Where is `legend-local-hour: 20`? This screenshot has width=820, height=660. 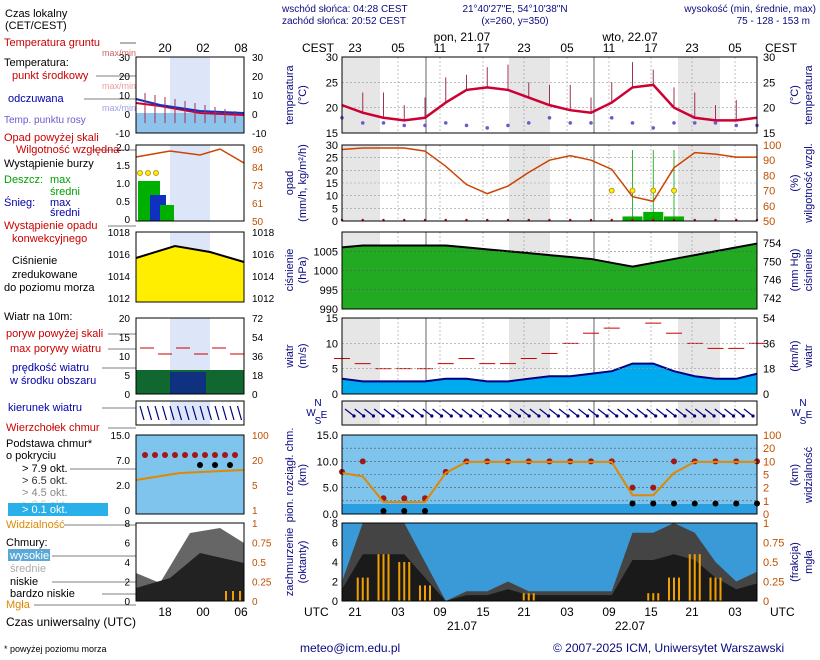 legend-local-hour: 20 is located at coordinates (165, 48).